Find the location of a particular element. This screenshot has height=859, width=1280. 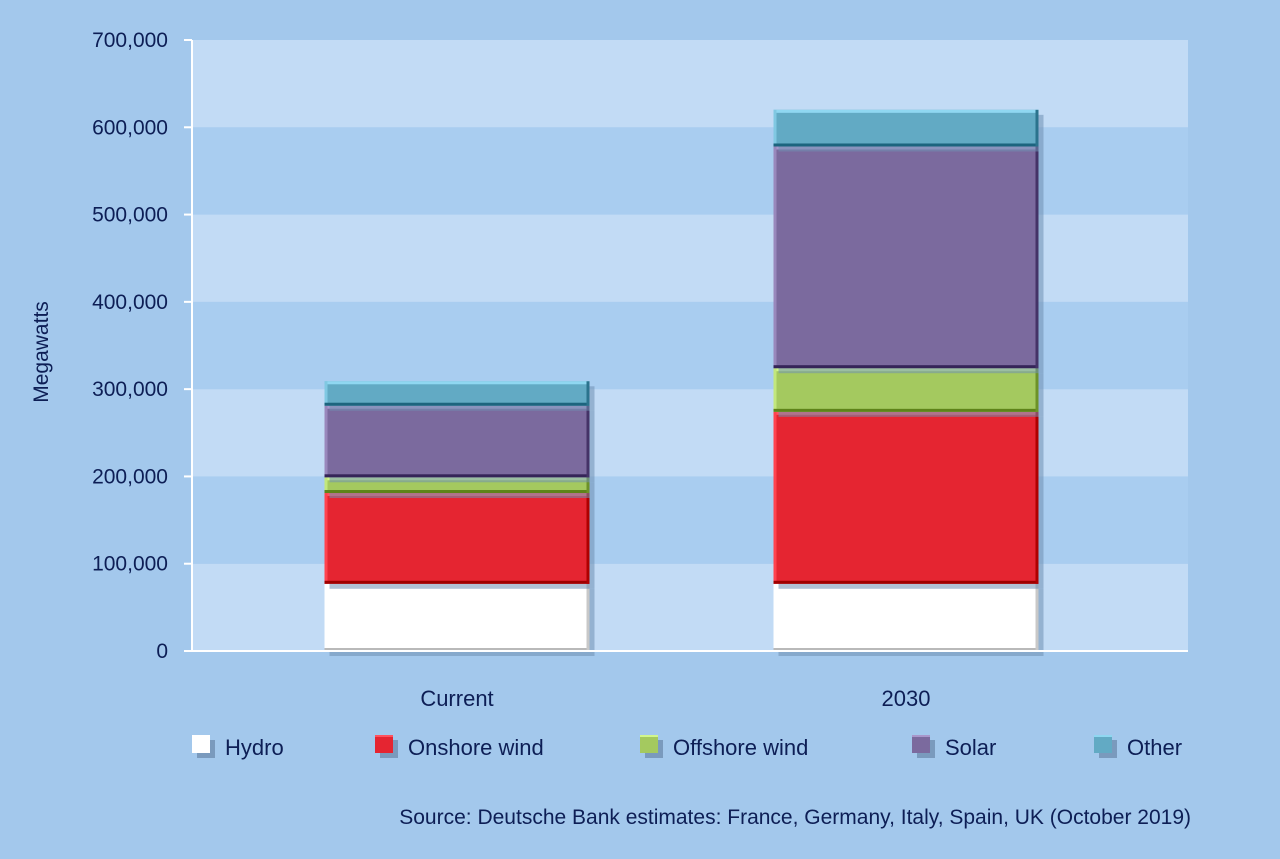

legend-item: Offshore wind is located at coordinates (724, 747).